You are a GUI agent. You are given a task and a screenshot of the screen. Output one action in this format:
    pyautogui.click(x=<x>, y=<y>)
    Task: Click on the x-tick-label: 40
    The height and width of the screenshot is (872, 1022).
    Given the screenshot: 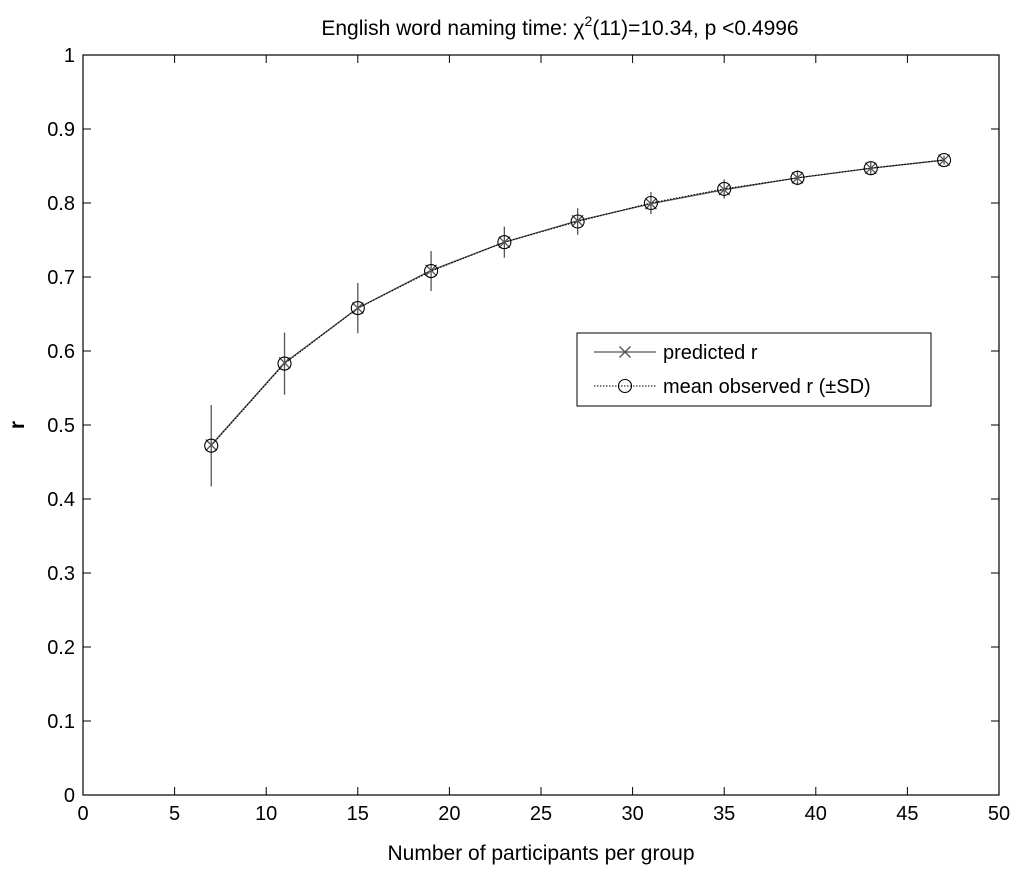 What is the action you would take?
    pyautogui.click(x=816, y=814)
    